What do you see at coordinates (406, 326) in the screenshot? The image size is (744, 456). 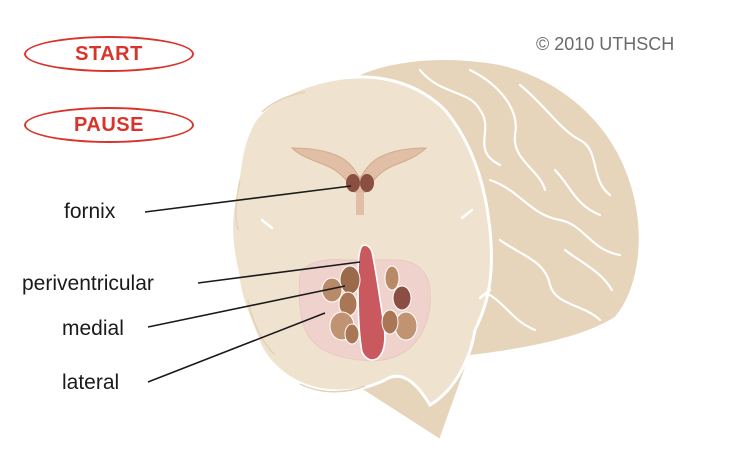 I see `lateral-nucleus-right` at bounding box center [406, 326].